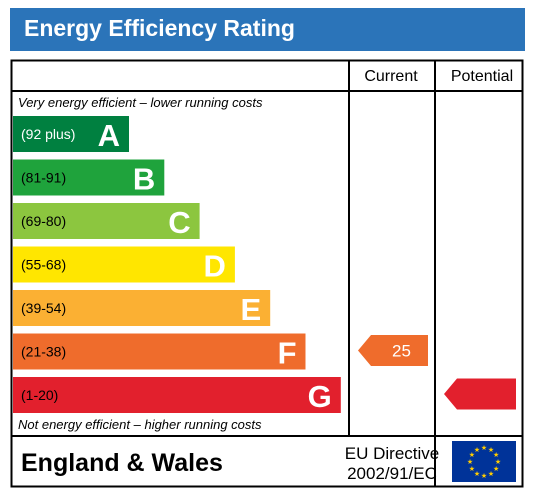  I want to click on band-a-bar, so click(71, 134).